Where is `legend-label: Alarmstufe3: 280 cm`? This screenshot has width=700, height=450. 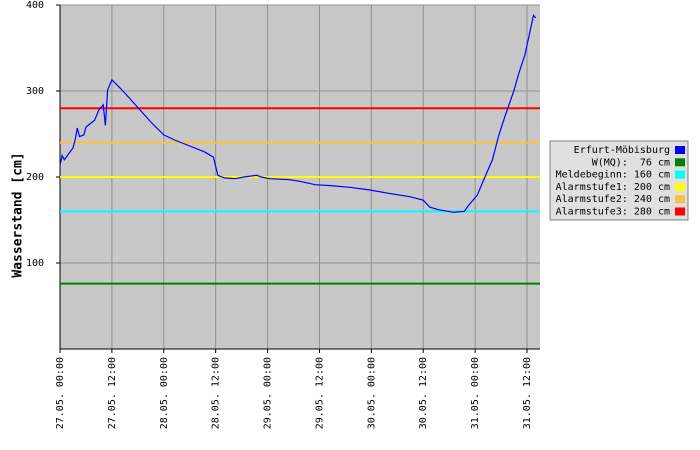 legend-label: Alarmstufe3: 280 cm is located at coordinates (613, 212).